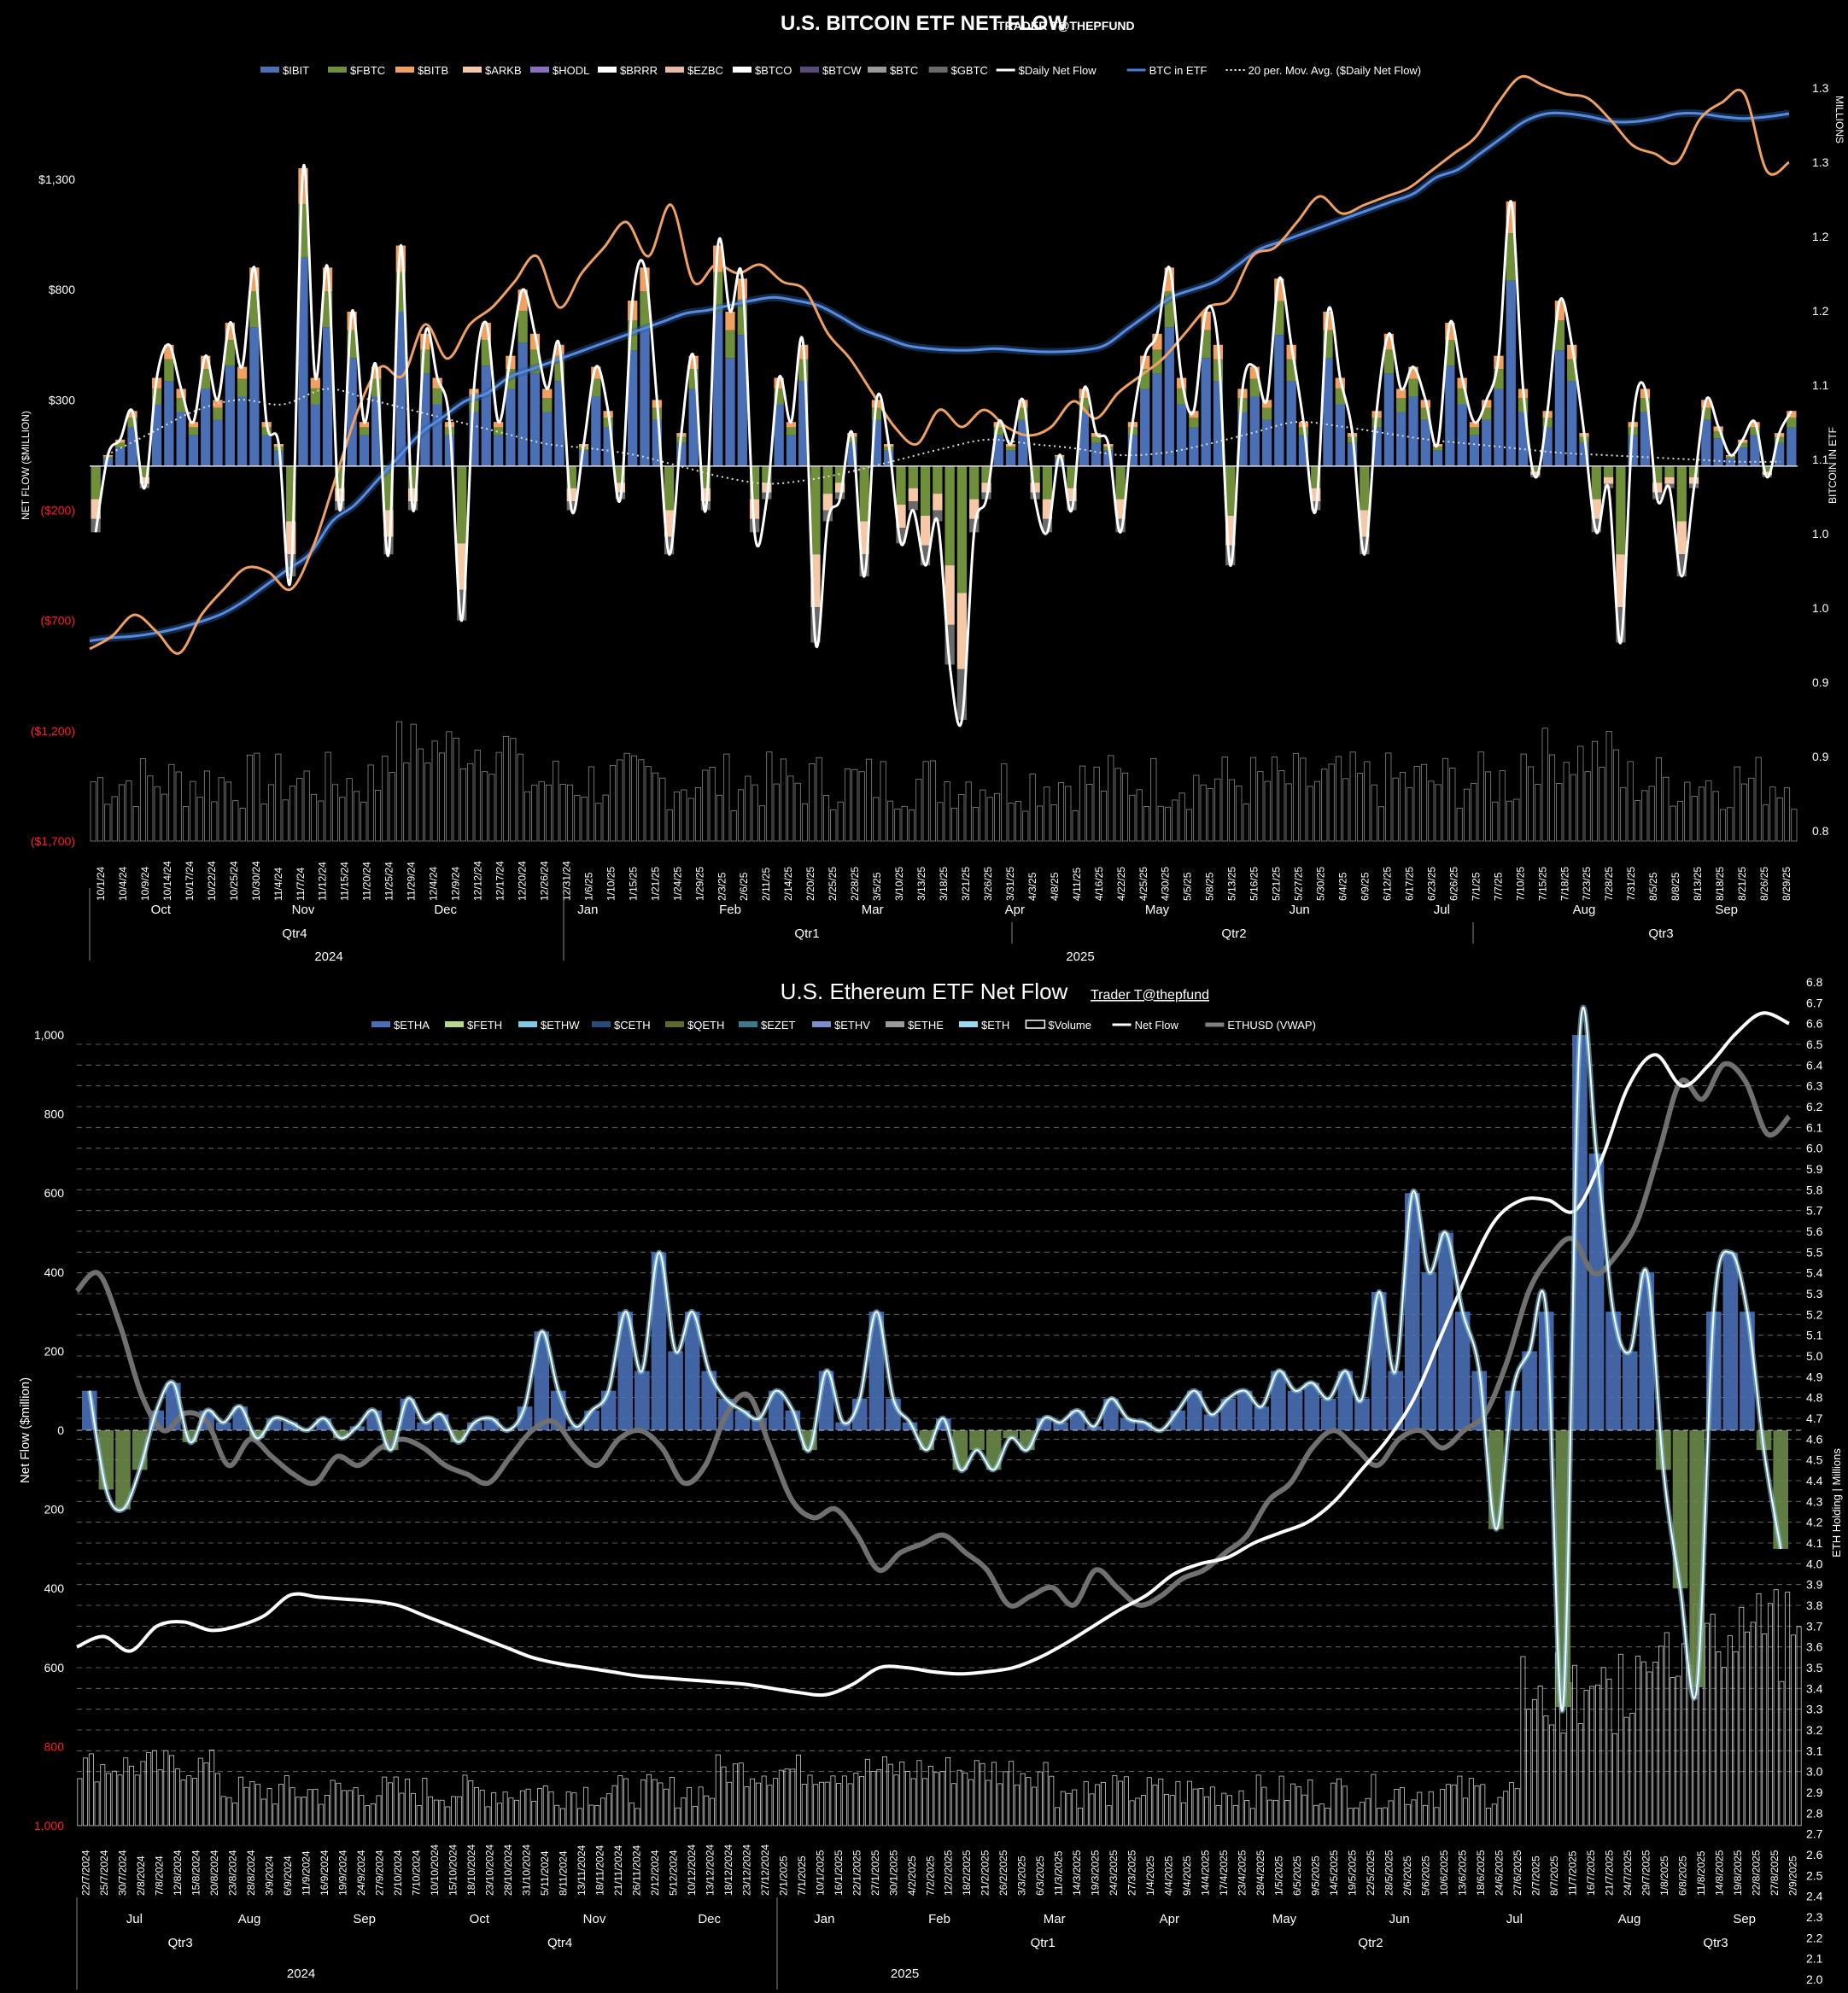 The height and width of the screenshot is (1993, 1848). What do you see at coordinates (1210, 887) in the screenshot?
I see `btc-x-tick: 5/8/25` at bounding box center [1210, 887].